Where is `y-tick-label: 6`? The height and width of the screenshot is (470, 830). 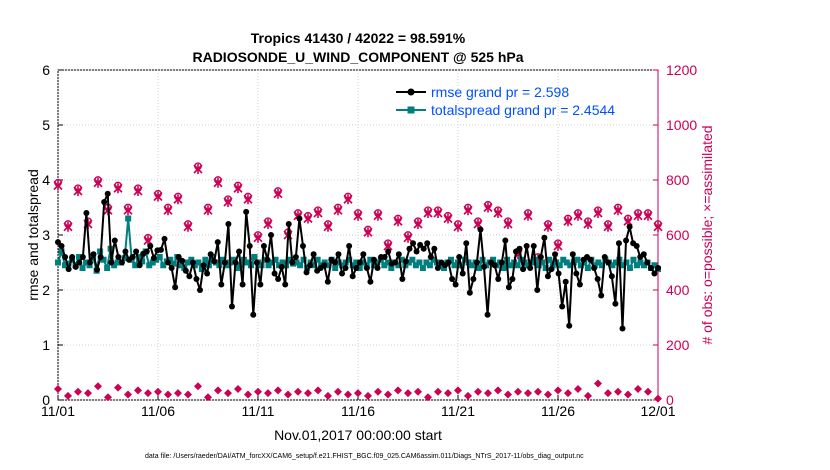 y-tick-label: 6 is located at coordinates (46, 70).